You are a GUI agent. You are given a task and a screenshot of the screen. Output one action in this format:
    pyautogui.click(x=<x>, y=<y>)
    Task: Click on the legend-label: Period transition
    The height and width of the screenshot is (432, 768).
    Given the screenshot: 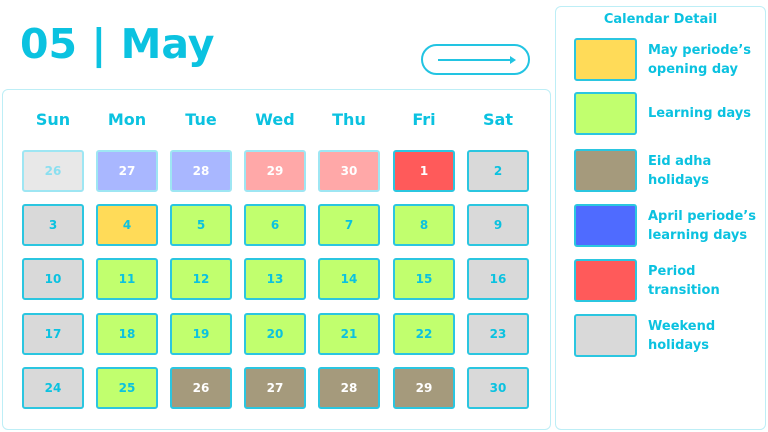 What is the action you would take?
    pyautogui.click(x=684, y=280)
    